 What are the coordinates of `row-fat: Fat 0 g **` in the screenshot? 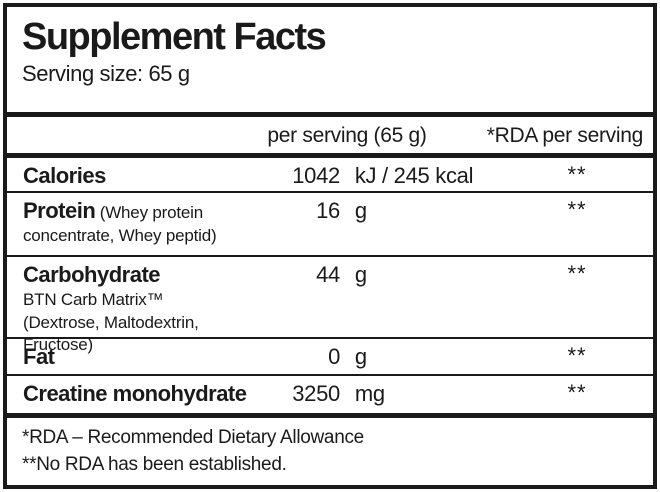 It's located at (330, 357).